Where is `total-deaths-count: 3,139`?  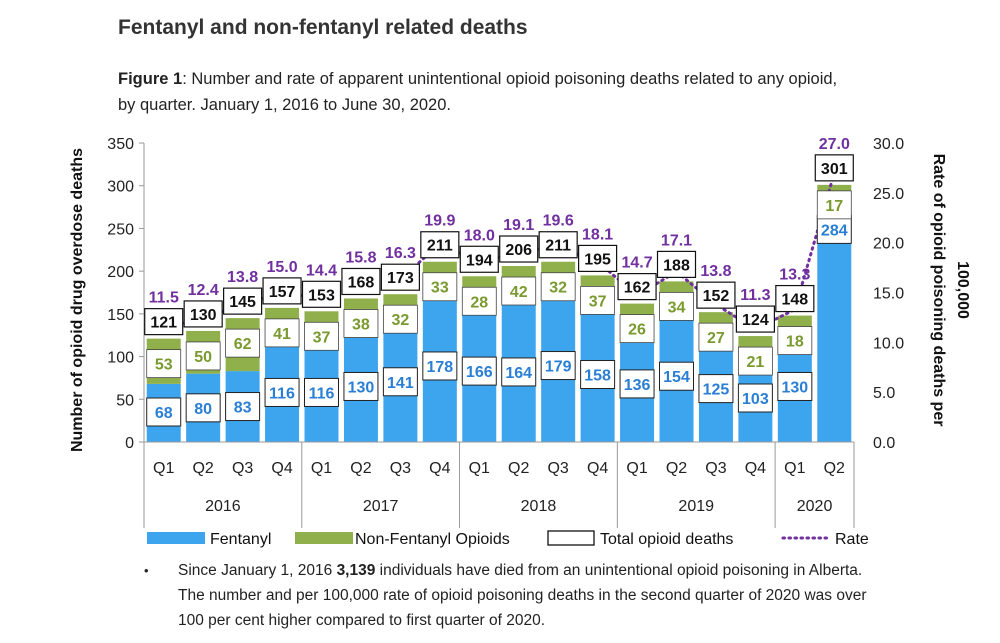
total-deaths-count: 3,139 is located at coordinates (356, 570).